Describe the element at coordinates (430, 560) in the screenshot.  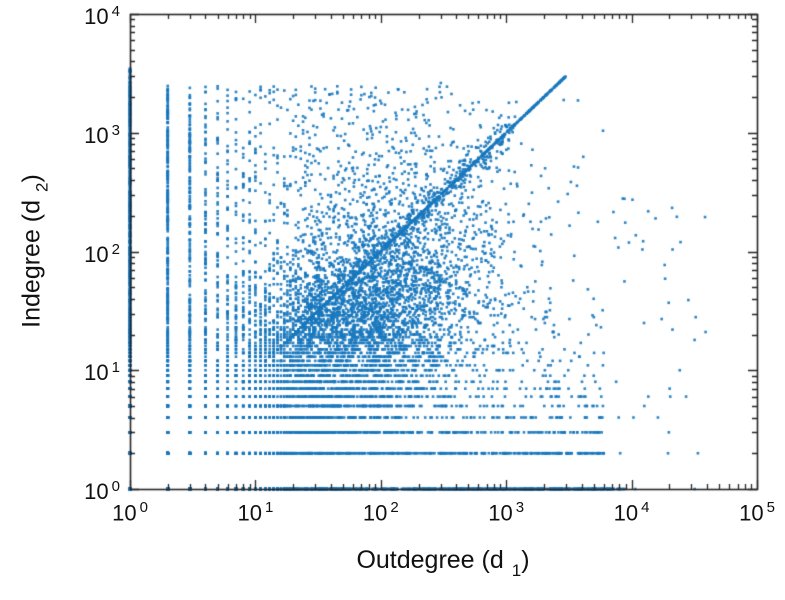
I see `x-axis-label-text: Outdegree (d` at that location.